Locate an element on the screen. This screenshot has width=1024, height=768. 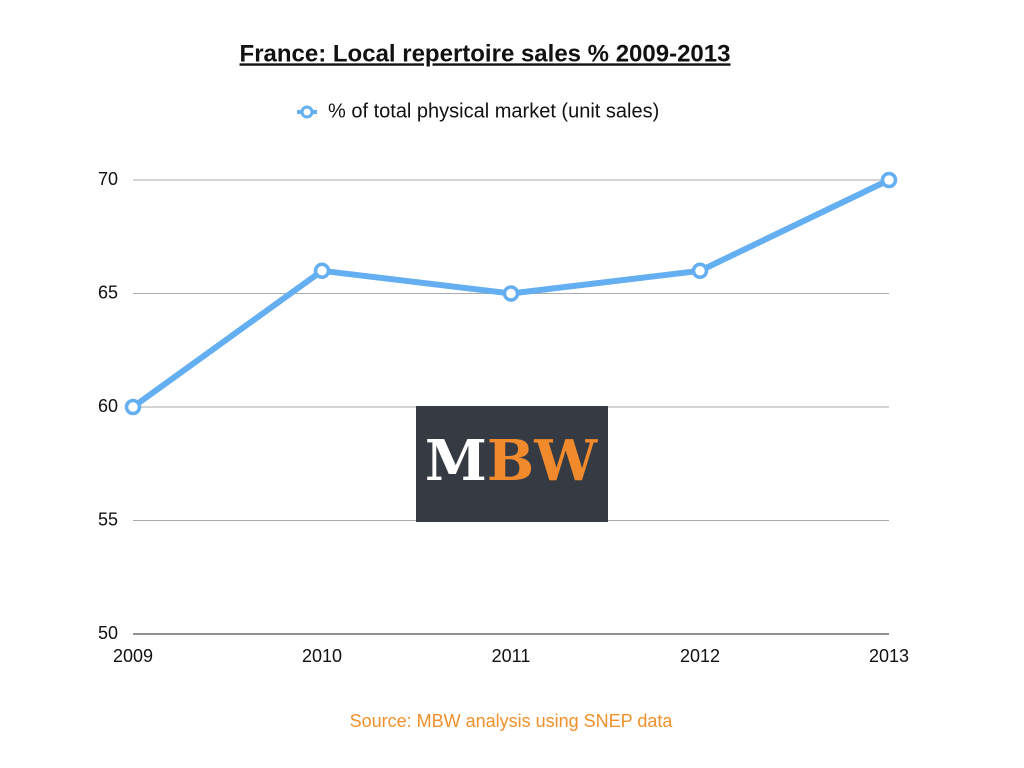
x-tick-label: 2011 is located at coordinates (511, 656).